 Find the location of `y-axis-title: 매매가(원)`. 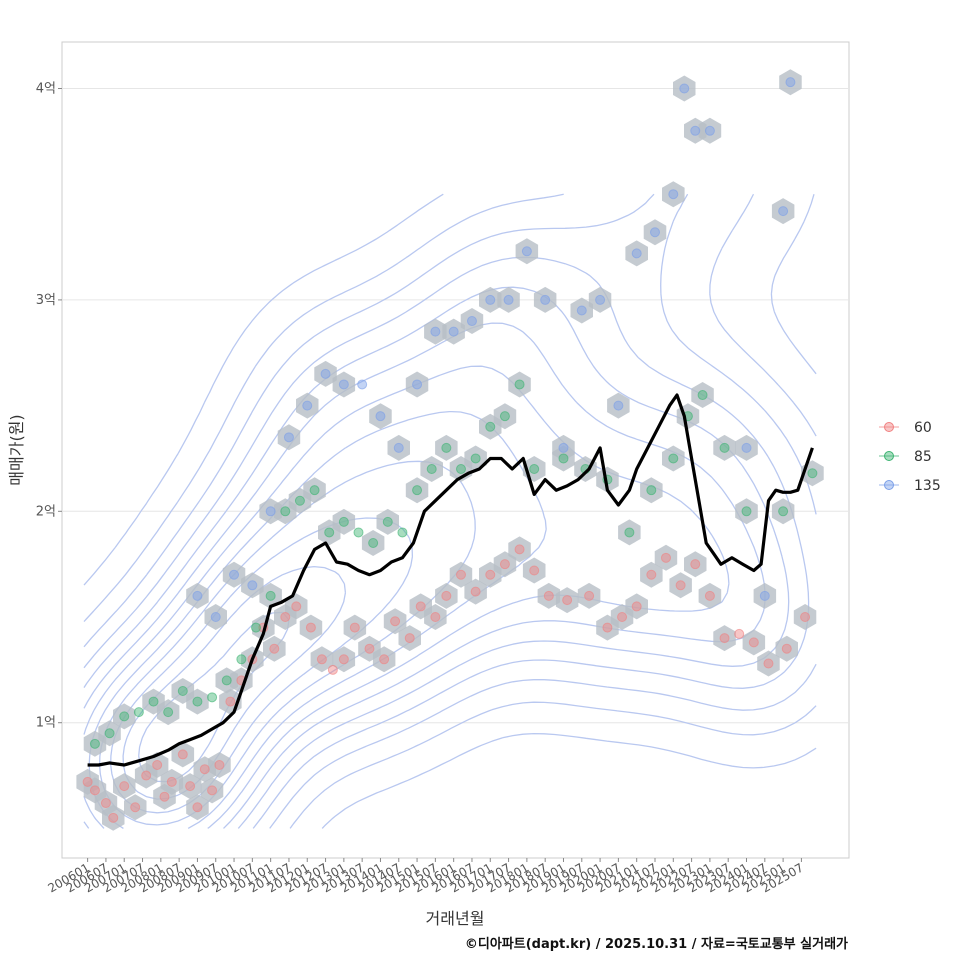

y-axis-title: 매매가(원) is located at coordinates (16, 449).